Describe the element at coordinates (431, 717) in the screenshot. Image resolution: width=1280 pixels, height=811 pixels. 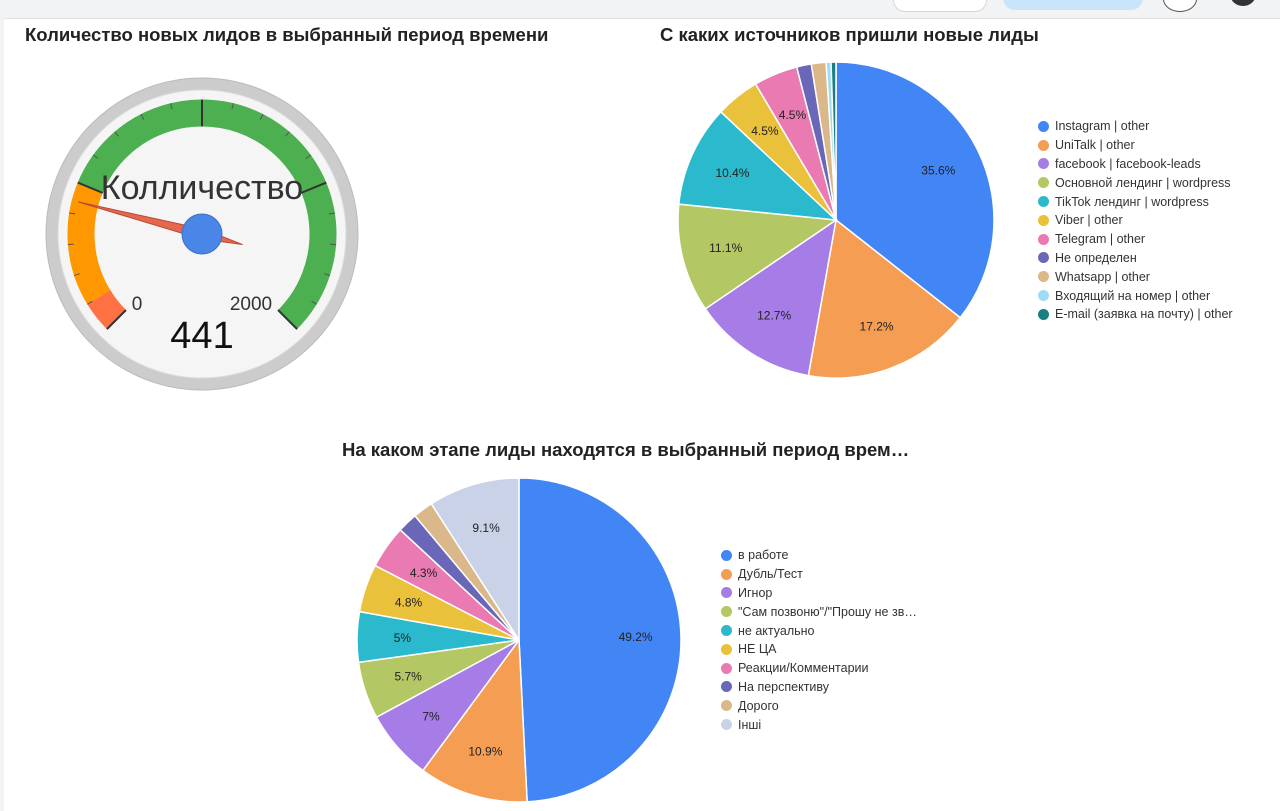
I see `pie-data-label: 7%` at that location.